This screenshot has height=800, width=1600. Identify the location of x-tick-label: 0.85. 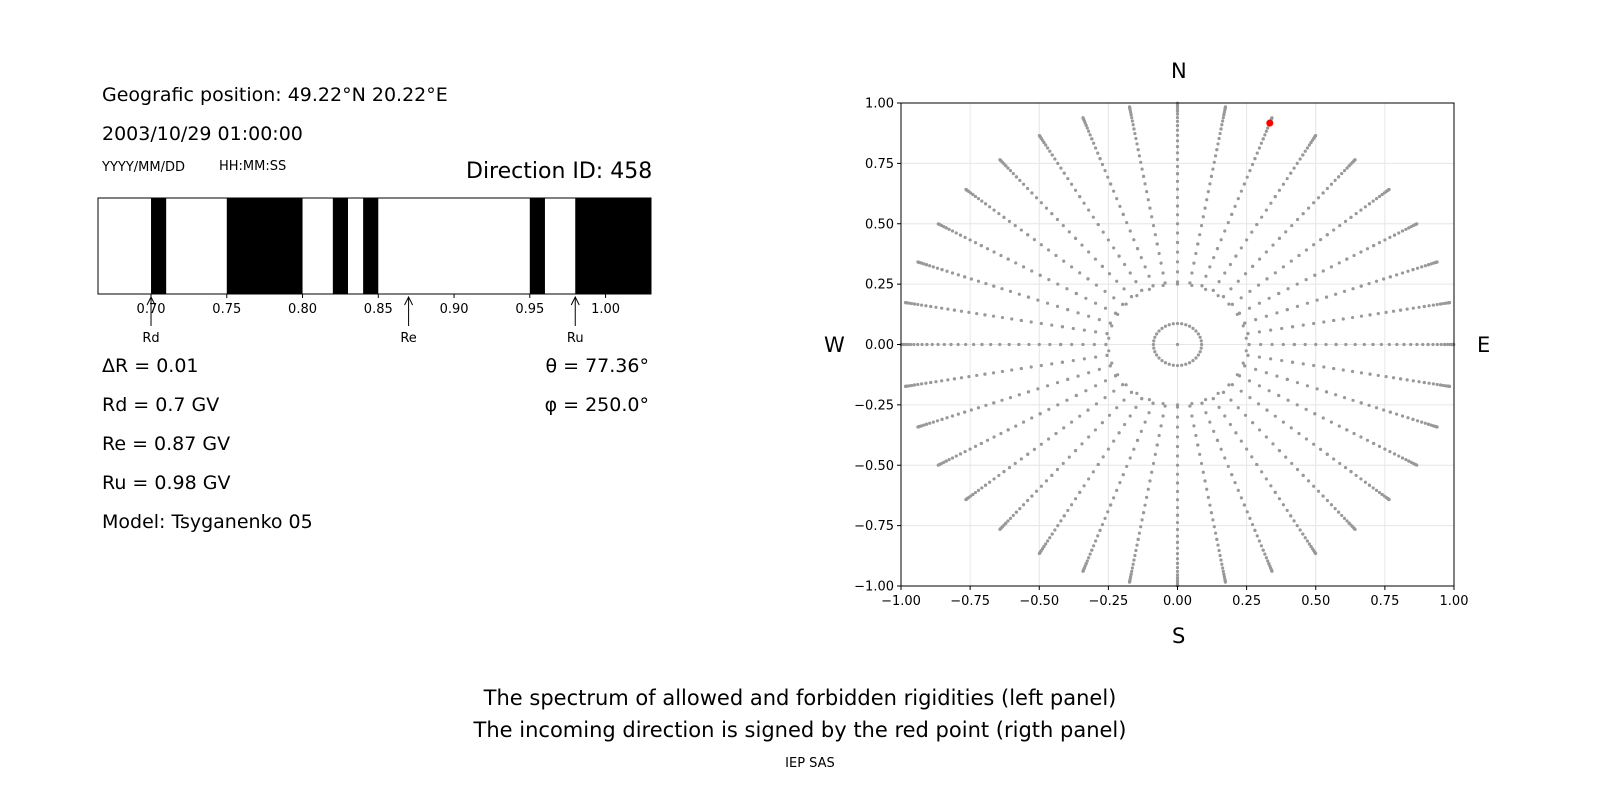
(378, 309).